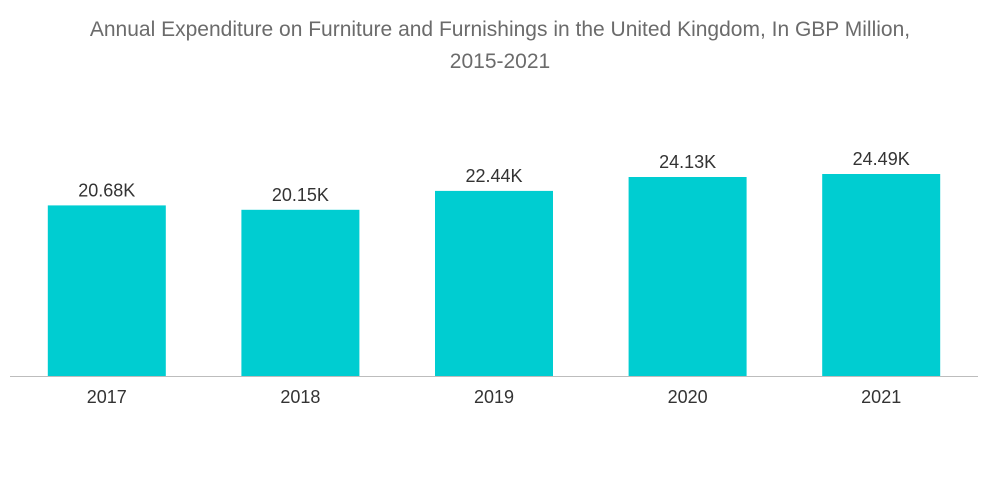 Image resolution: width=1000 pixels, height=504 pixels. Describe the element at coordinates (300, 397) in the screenshot. I see `x-tick-label-2018: 2018` at that location.